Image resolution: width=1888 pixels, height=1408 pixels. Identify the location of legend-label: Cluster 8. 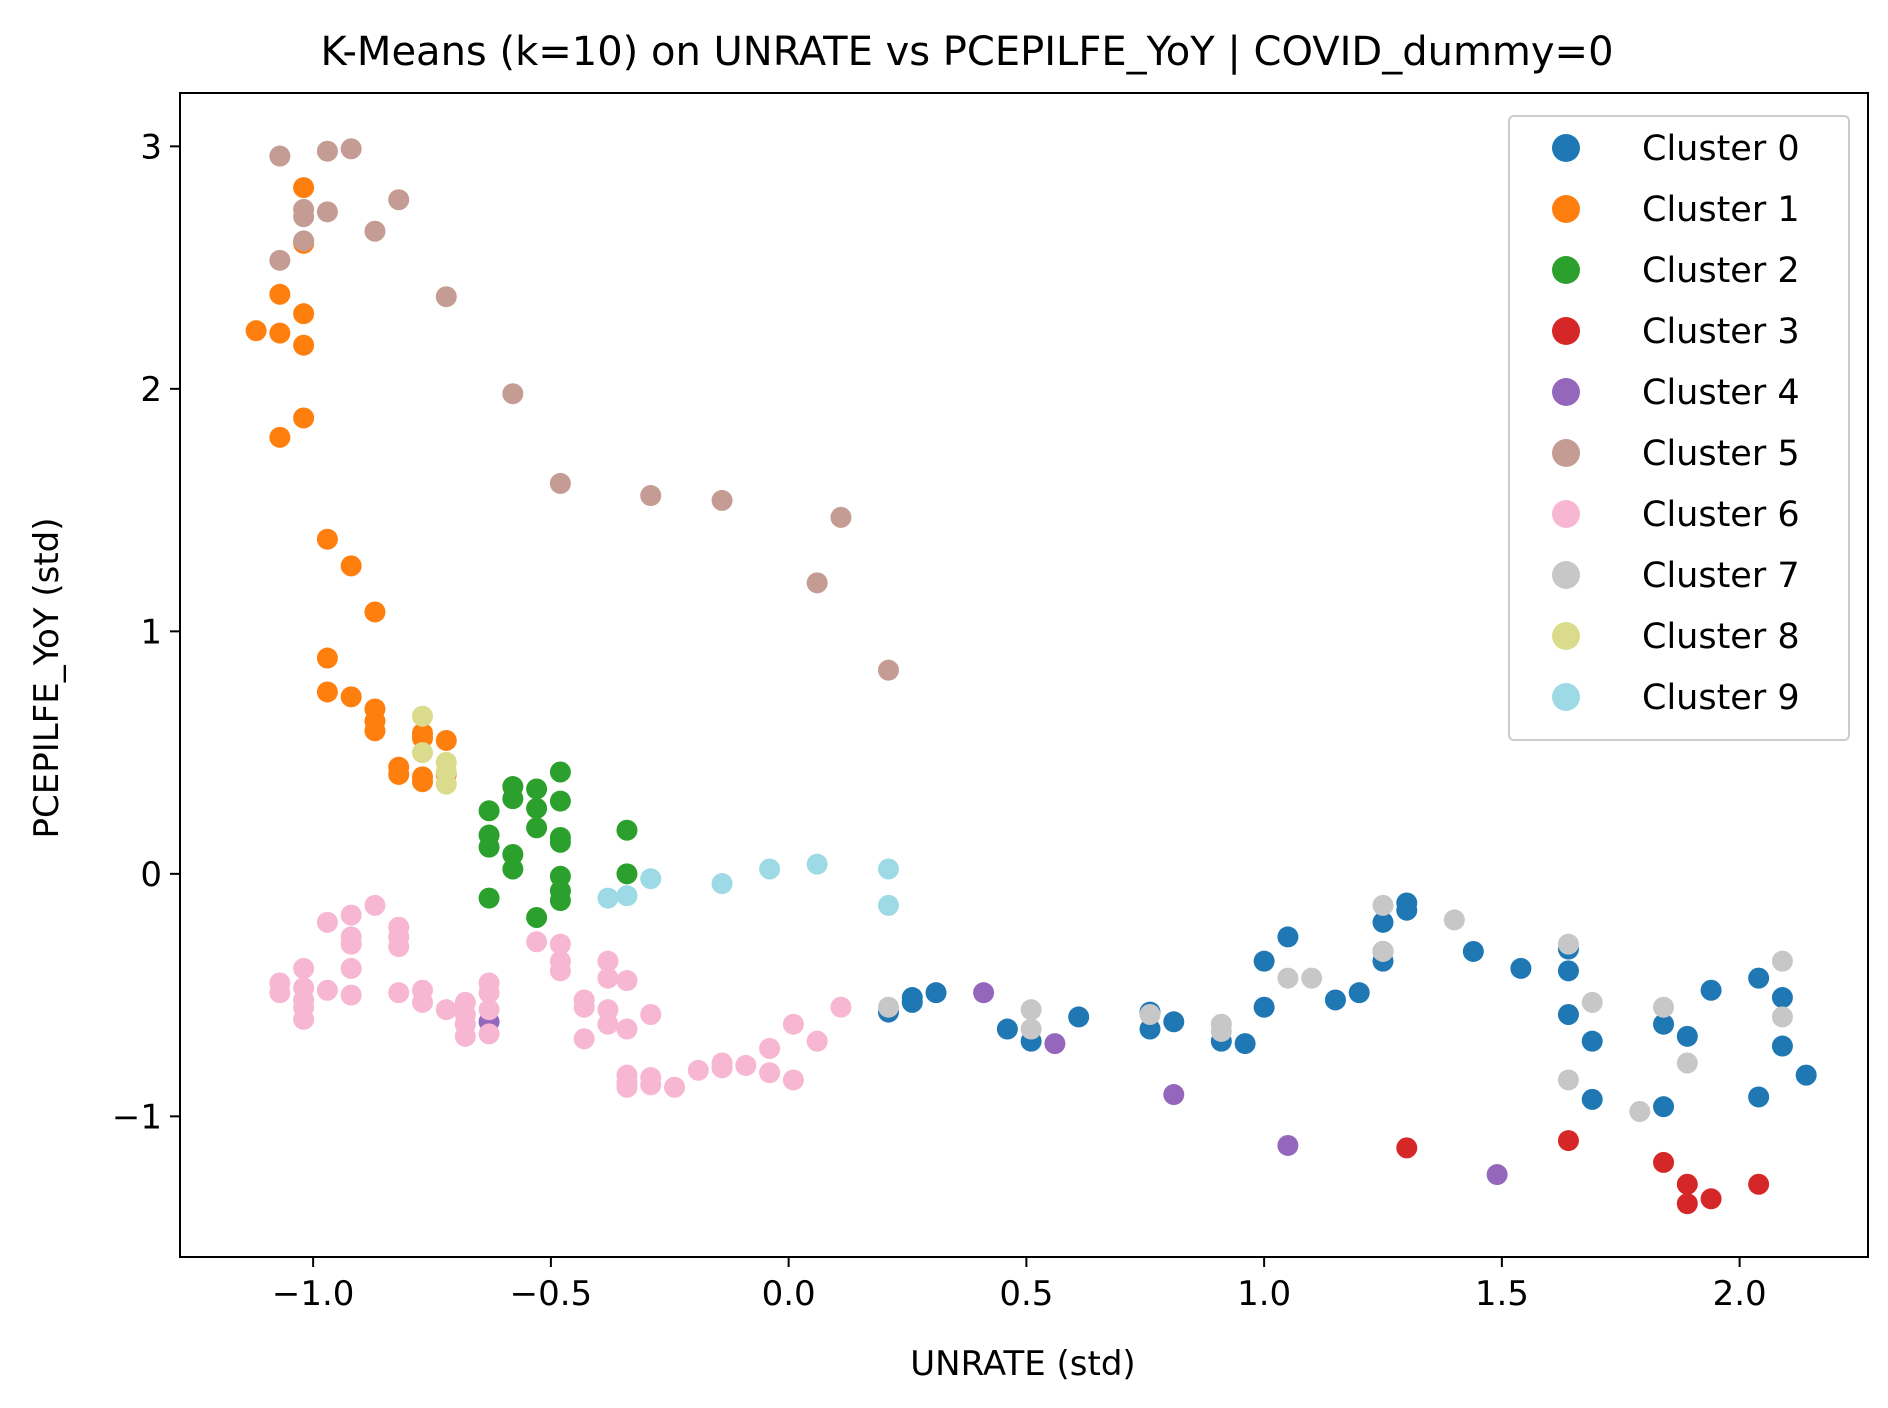
(1721, 637).